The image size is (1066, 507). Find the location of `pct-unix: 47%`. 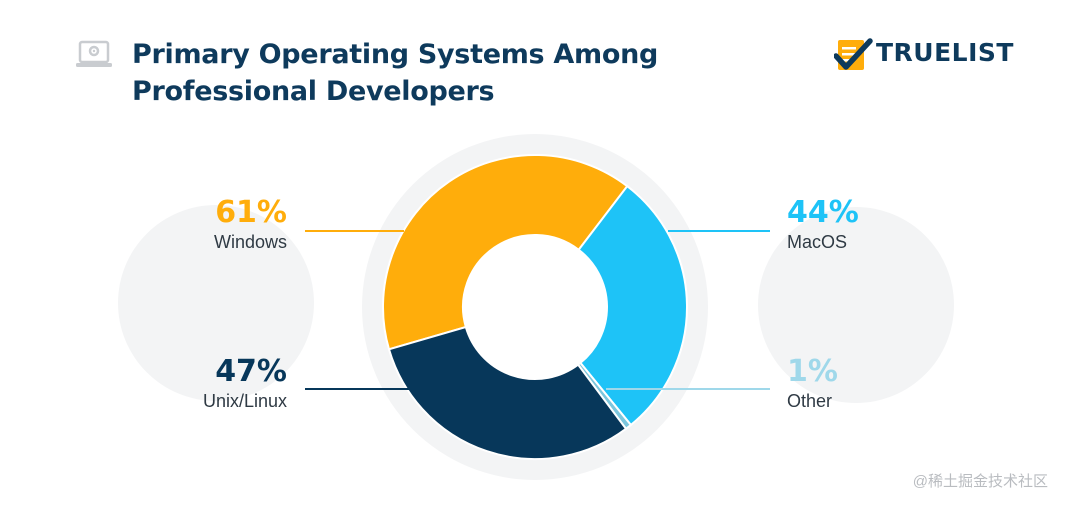

pct-unix: 47% is located at coordinates (251, 371).